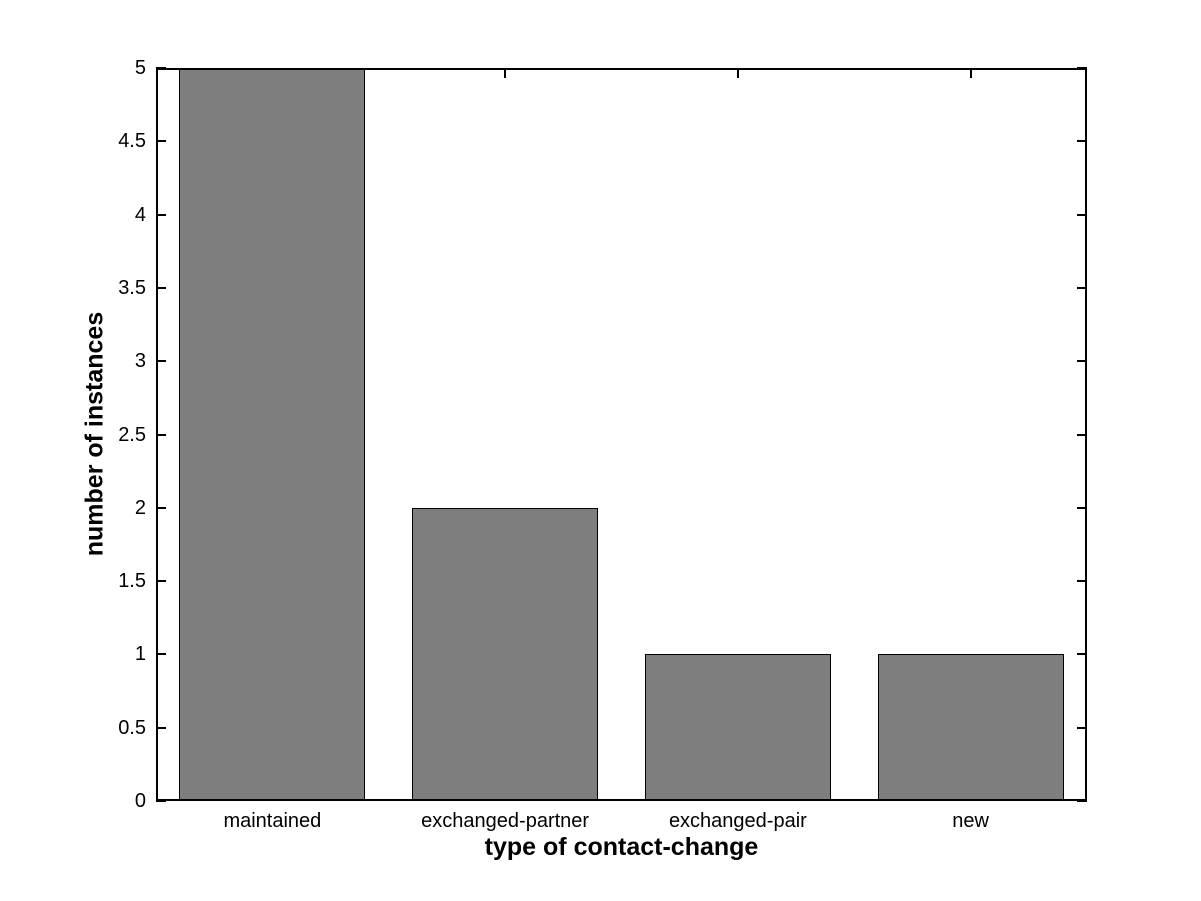 This screenshot has height=901, width=1201. I want to click on x-axis-label: type of contact-change, so click(621, 847).